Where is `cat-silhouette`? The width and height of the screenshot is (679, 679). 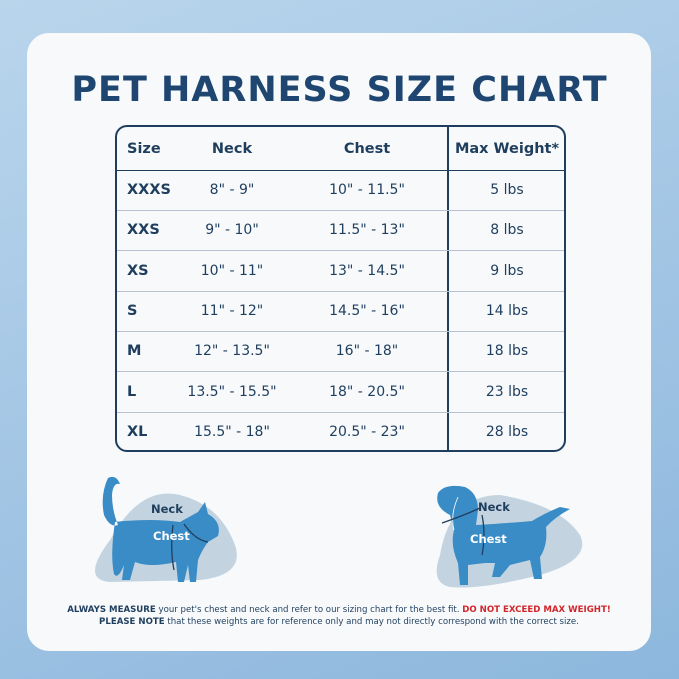
cat-silhouette is located at coordinates (160, 529).